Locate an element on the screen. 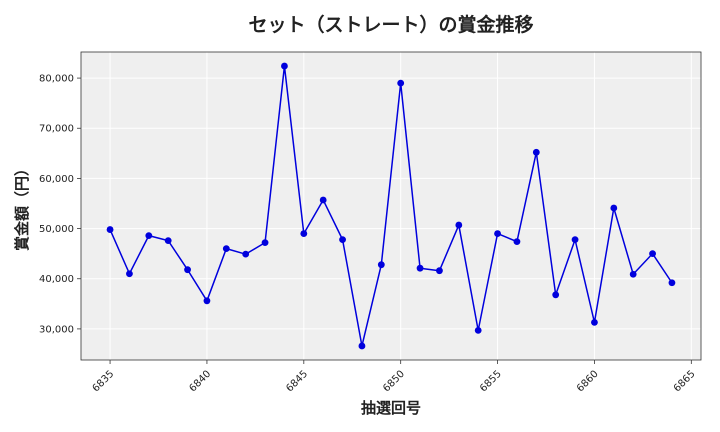 The image size is (720, 432). y-tick-label: 60,000 is located at coordinates (56, 179).